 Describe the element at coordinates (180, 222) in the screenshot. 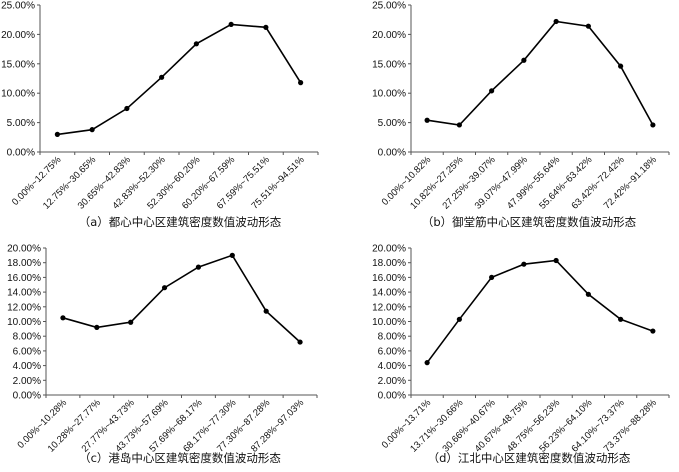

I see `caption-a: （a）都心中心区建筑密度数值波动形态` at that location.